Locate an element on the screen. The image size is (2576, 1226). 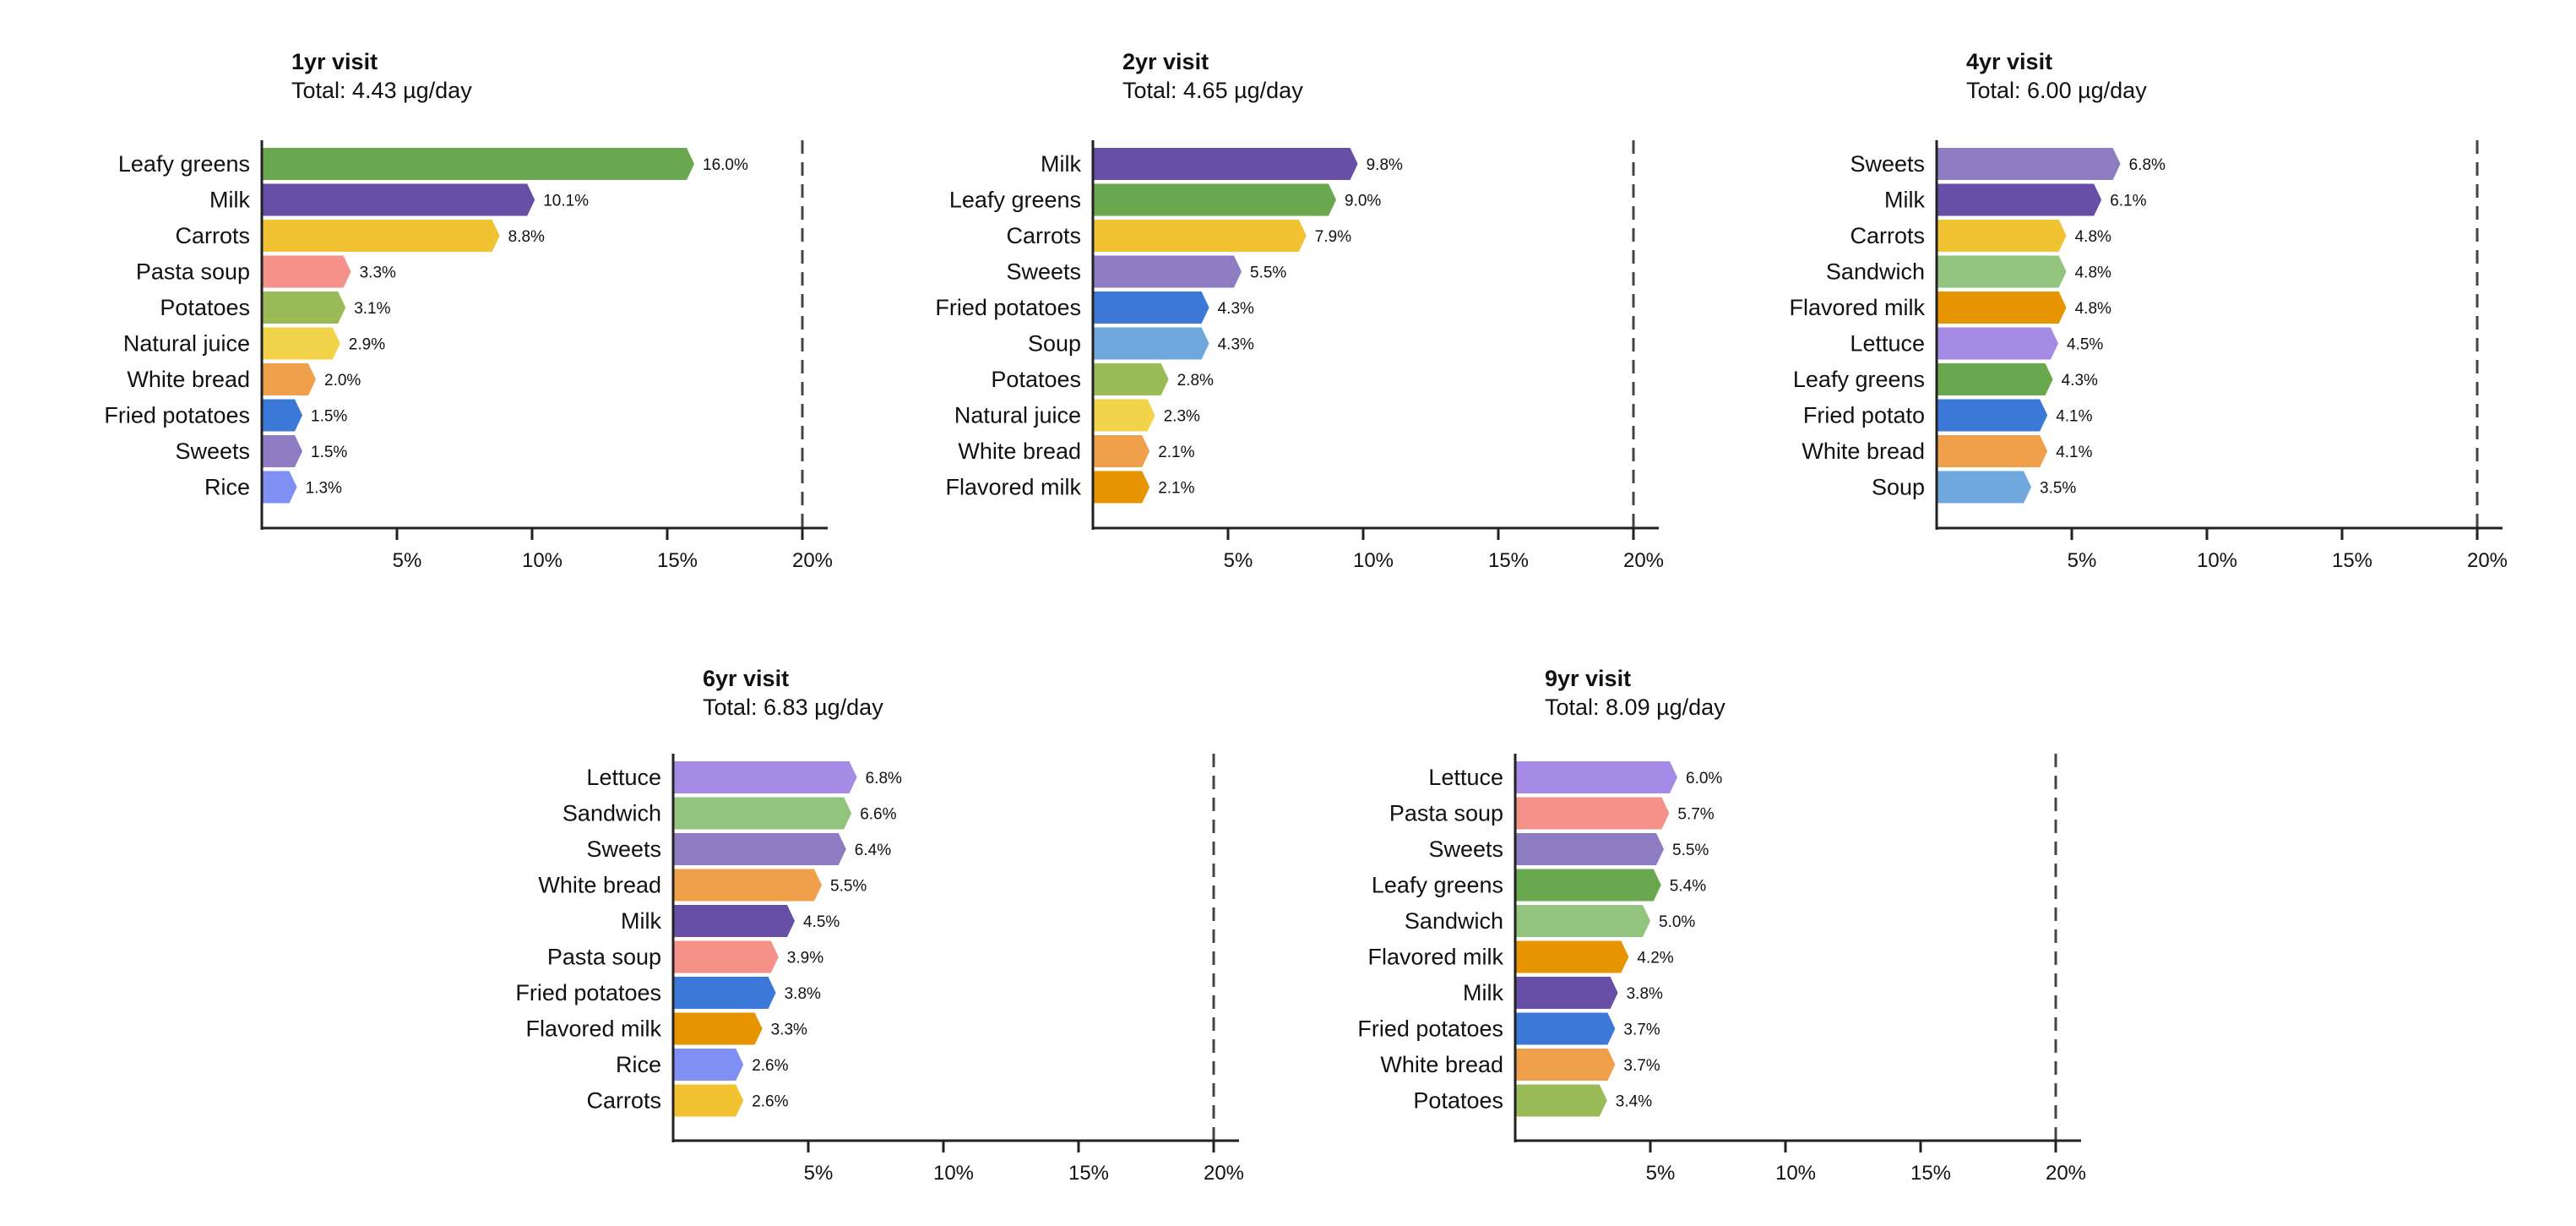
value-label: 2.0% is located at coordinates (342, 381).